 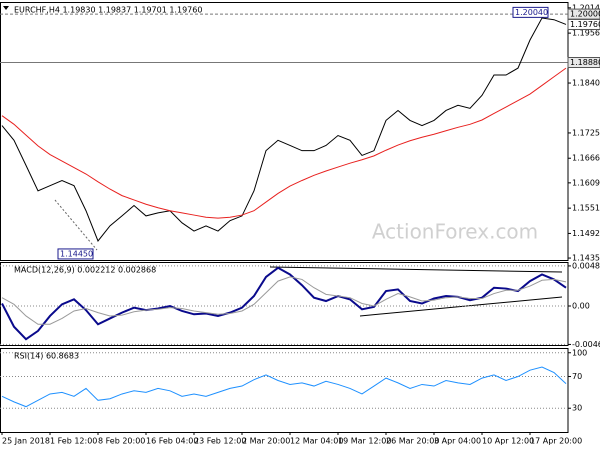 What do you see at coordinates (586, 182) in the screenshot?
I see `y-tick-label: 1.16095` at bounding box center [586, 182].